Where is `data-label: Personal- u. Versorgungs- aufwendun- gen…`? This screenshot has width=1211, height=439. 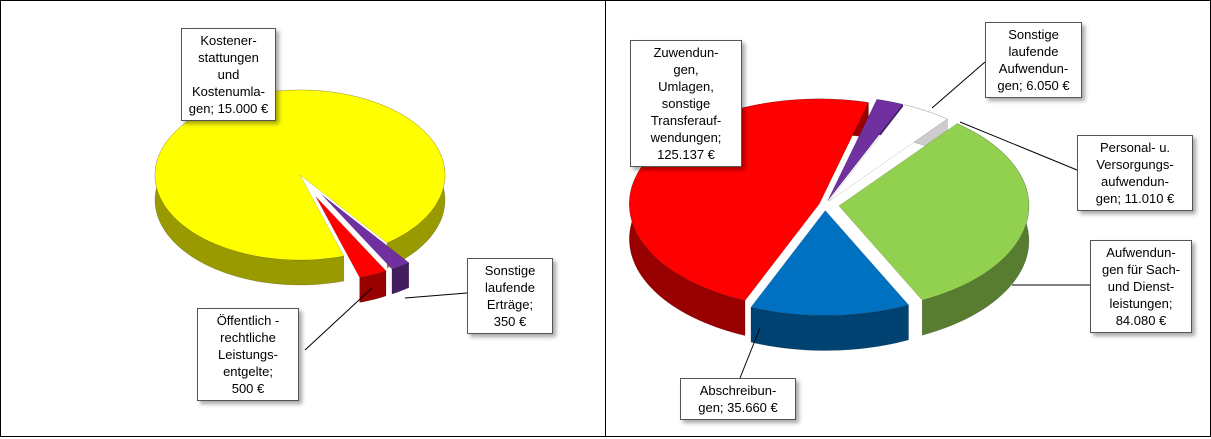
data-label: Personal- u. Versorgungs- aufwendun- gen… is located at coordinates (1135, 173).